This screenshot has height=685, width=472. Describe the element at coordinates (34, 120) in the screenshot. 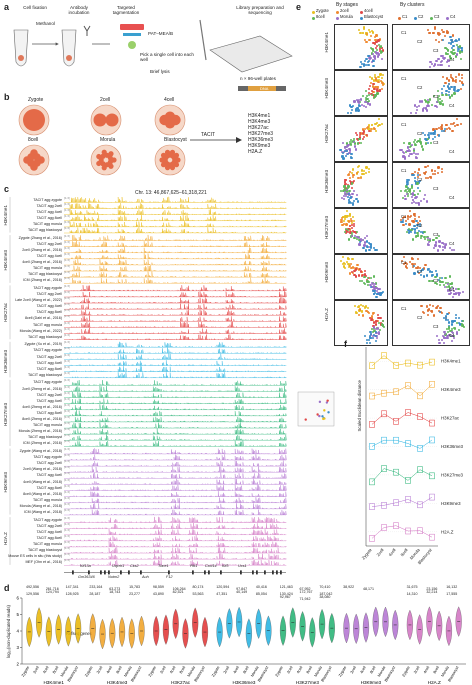

I see `embryo-icon` at that location.